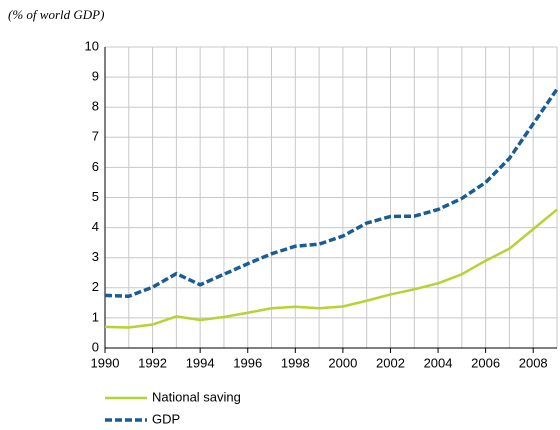 The height and width of the screenshot is (430, 560). Describe the element at coordinates (438, 362) in the screenshot. I see `x-tick-label: 2004` at that location.